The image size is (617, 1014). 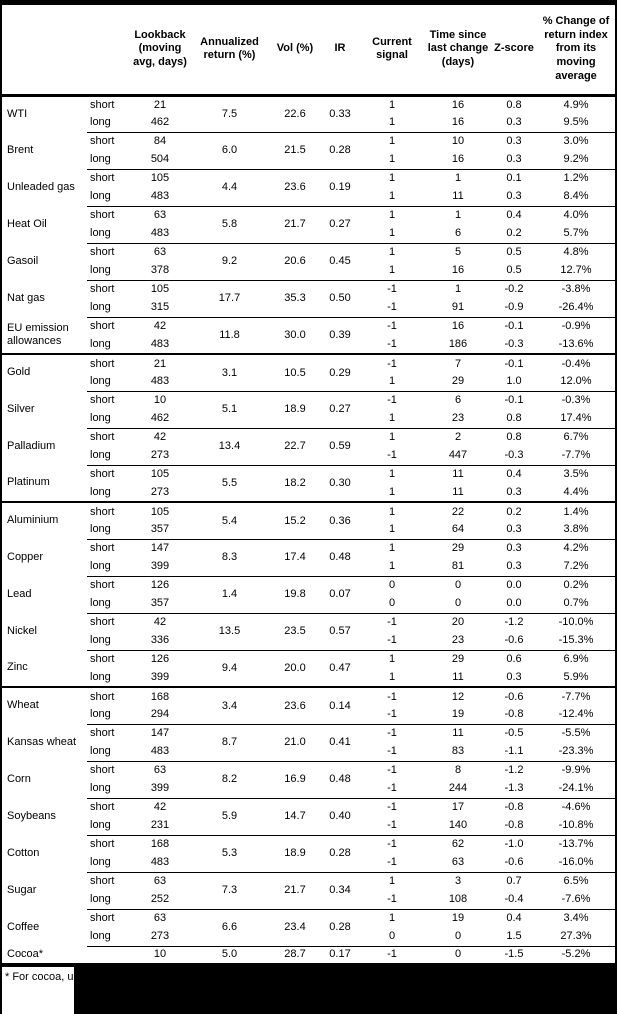 I want to click on cell-time-since-change: 19, so click(x=458, y=918).